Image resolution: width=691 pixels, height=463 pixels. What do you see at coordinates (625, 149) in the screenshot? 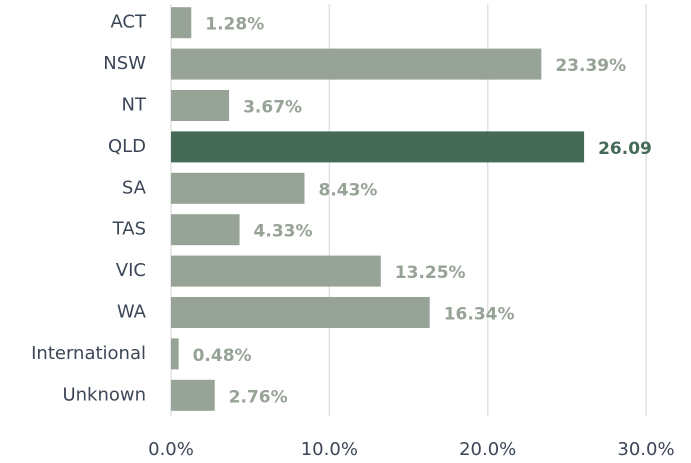
I see `value-label: 26.09` at bounding box center [625, 149].